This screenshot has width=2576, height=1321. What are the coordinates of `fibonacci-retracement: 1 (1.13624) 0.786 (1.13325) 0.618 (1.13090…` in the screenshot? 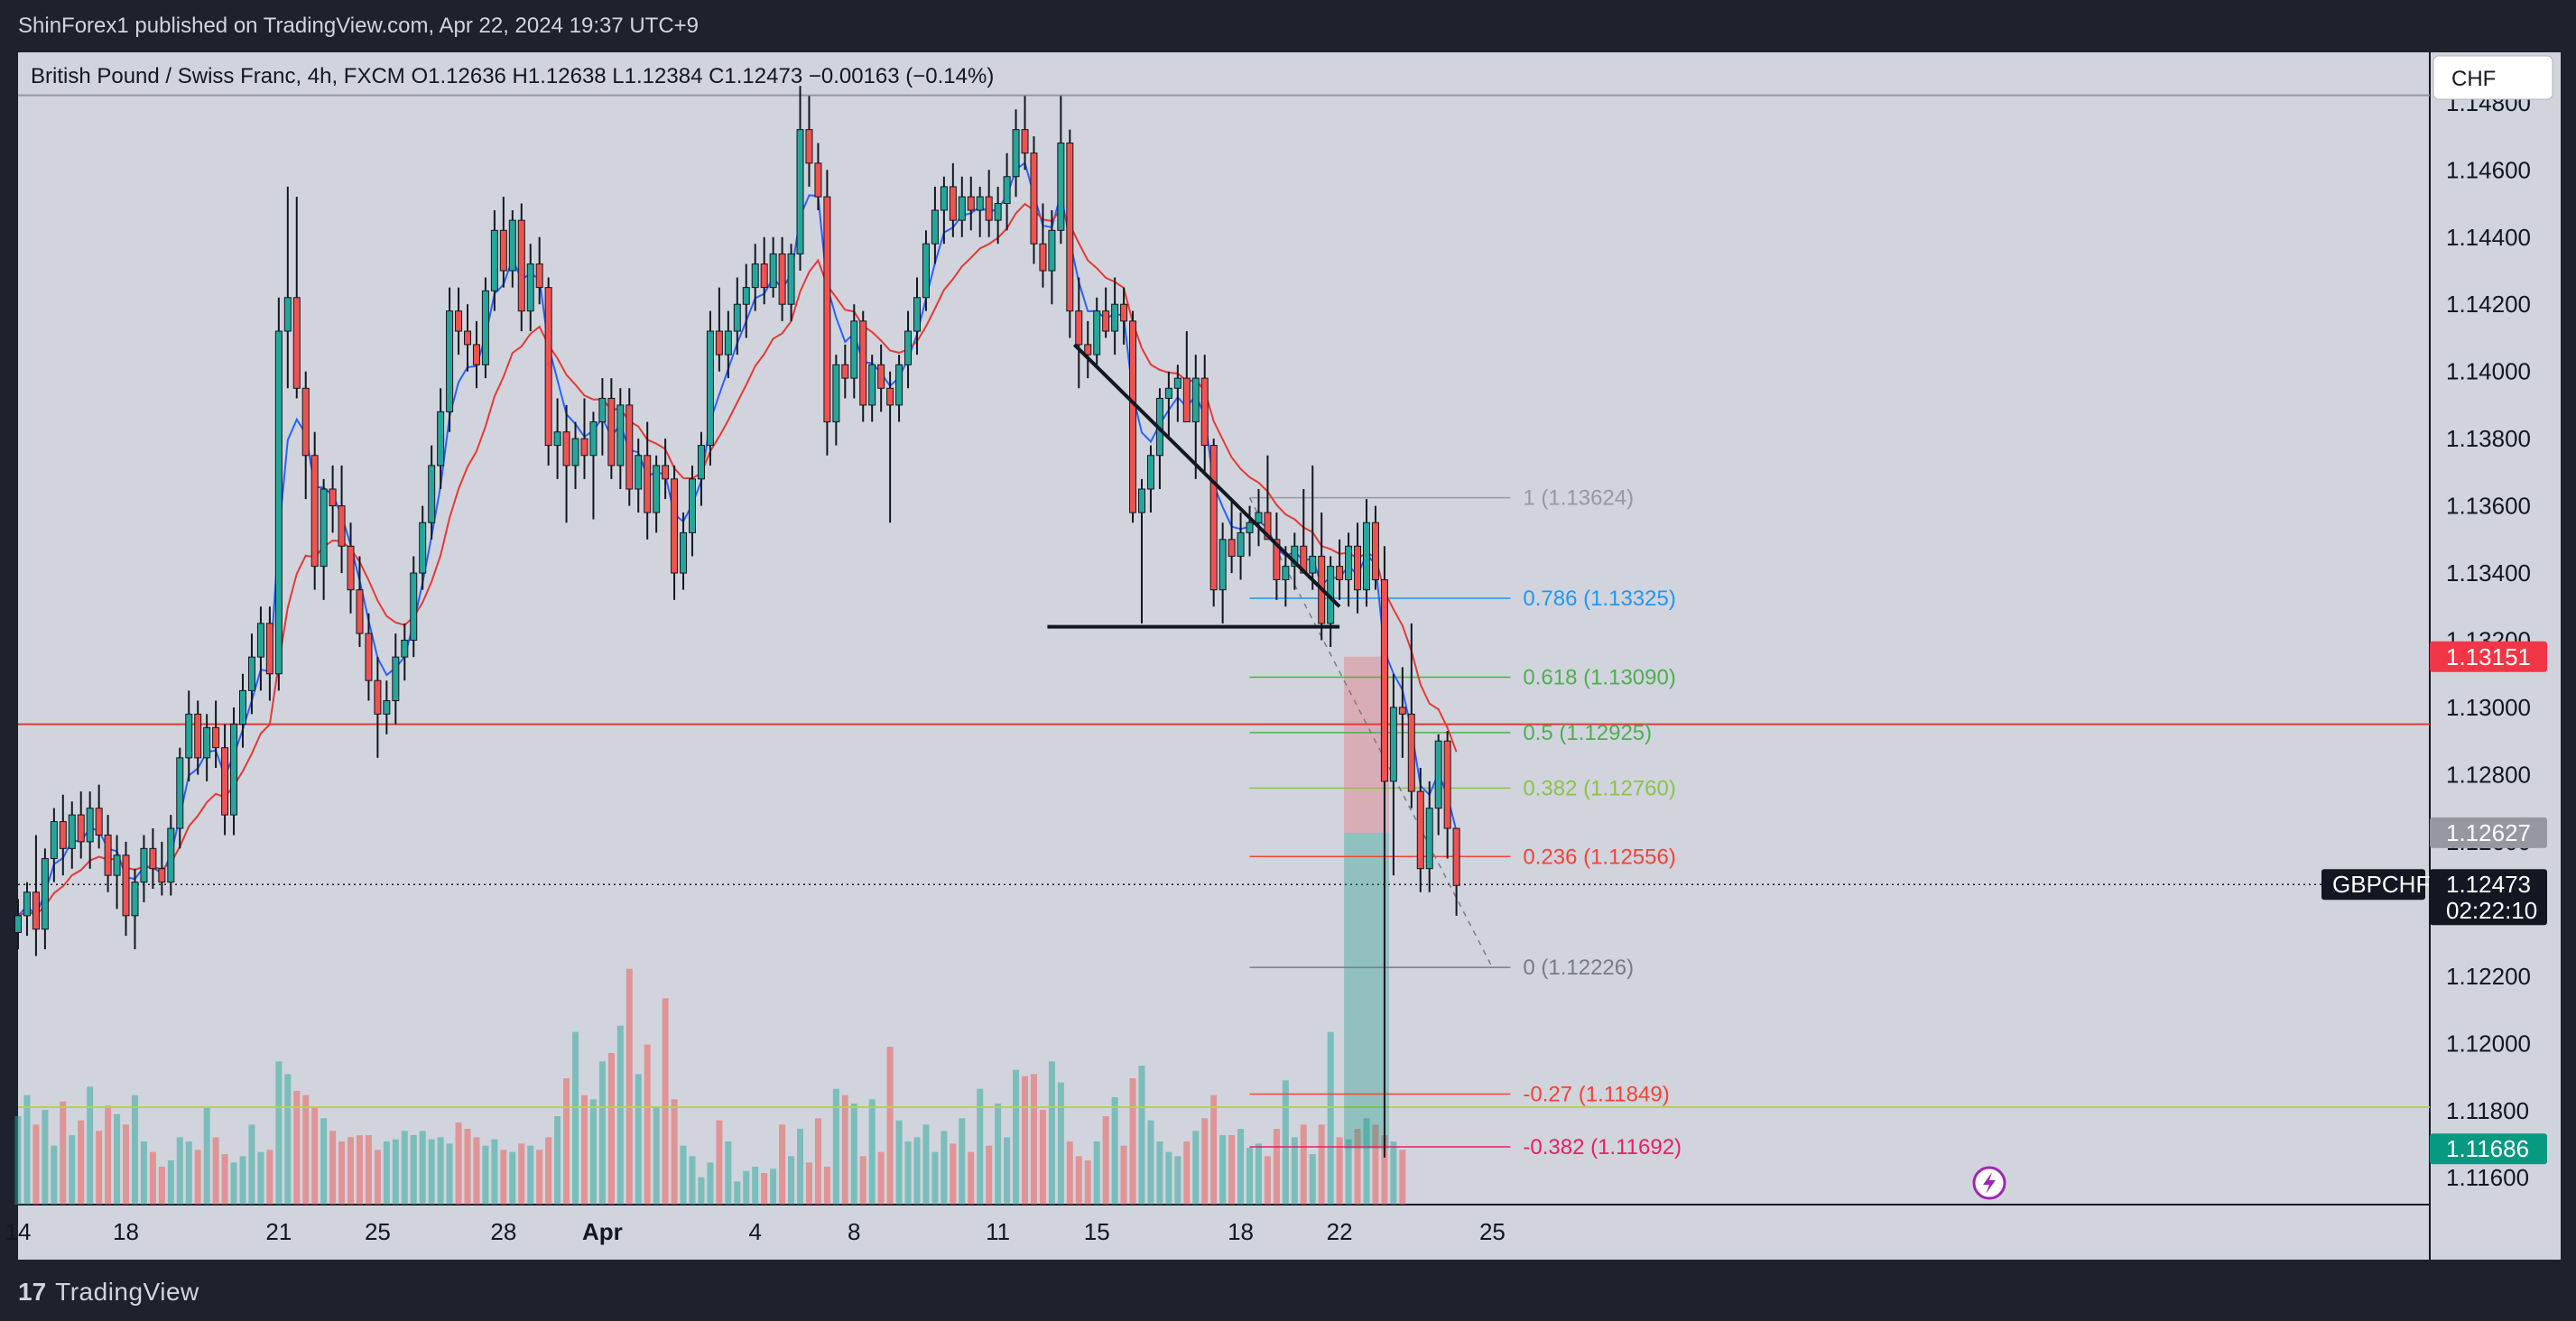 It's located at (1465, 822).